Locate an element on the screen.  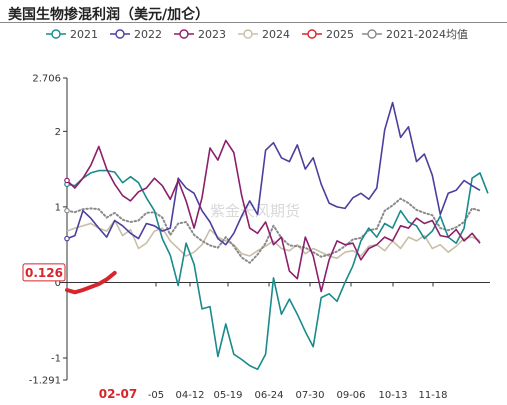
x-tick-label: 06-24 is located at coordinates (268, 395).